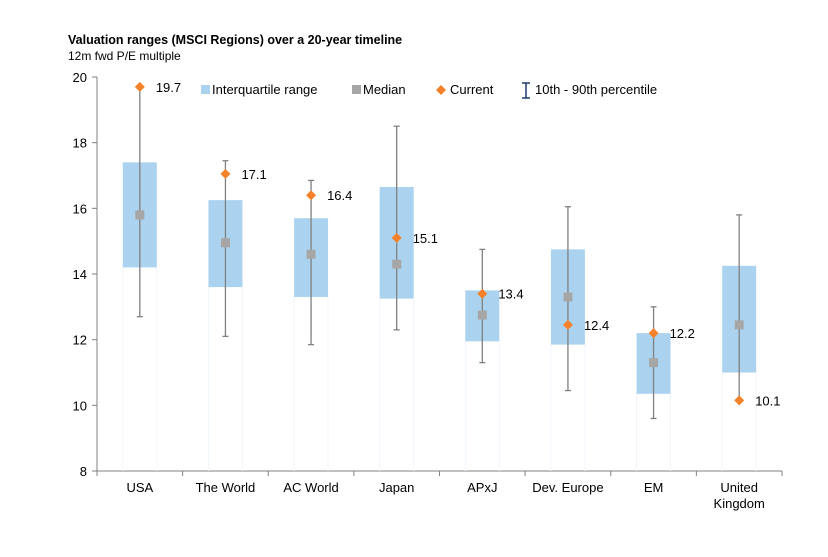 The image size is (828, 557). What do you see at coordinates (596, 325) in the screenshot?
I see `current-value-label: 12.4` at bounding box center [596, 325].